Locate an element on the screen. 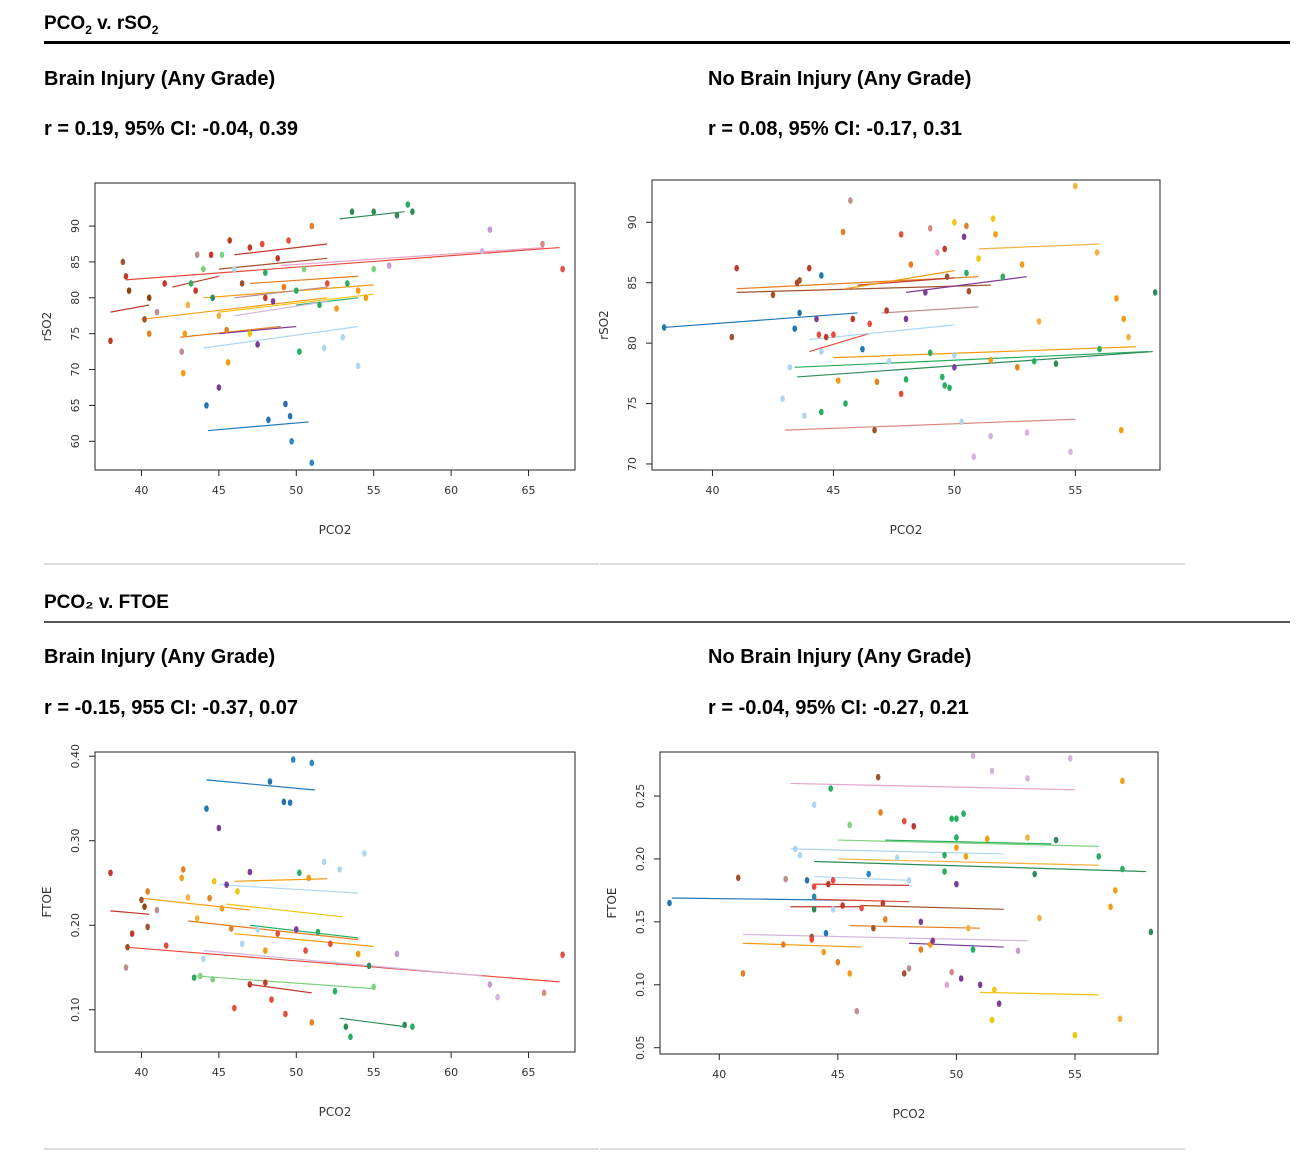 This screenshot has width=1314, height=1154. y-tick-label: 0.25 is located at coordinates (640, 796).